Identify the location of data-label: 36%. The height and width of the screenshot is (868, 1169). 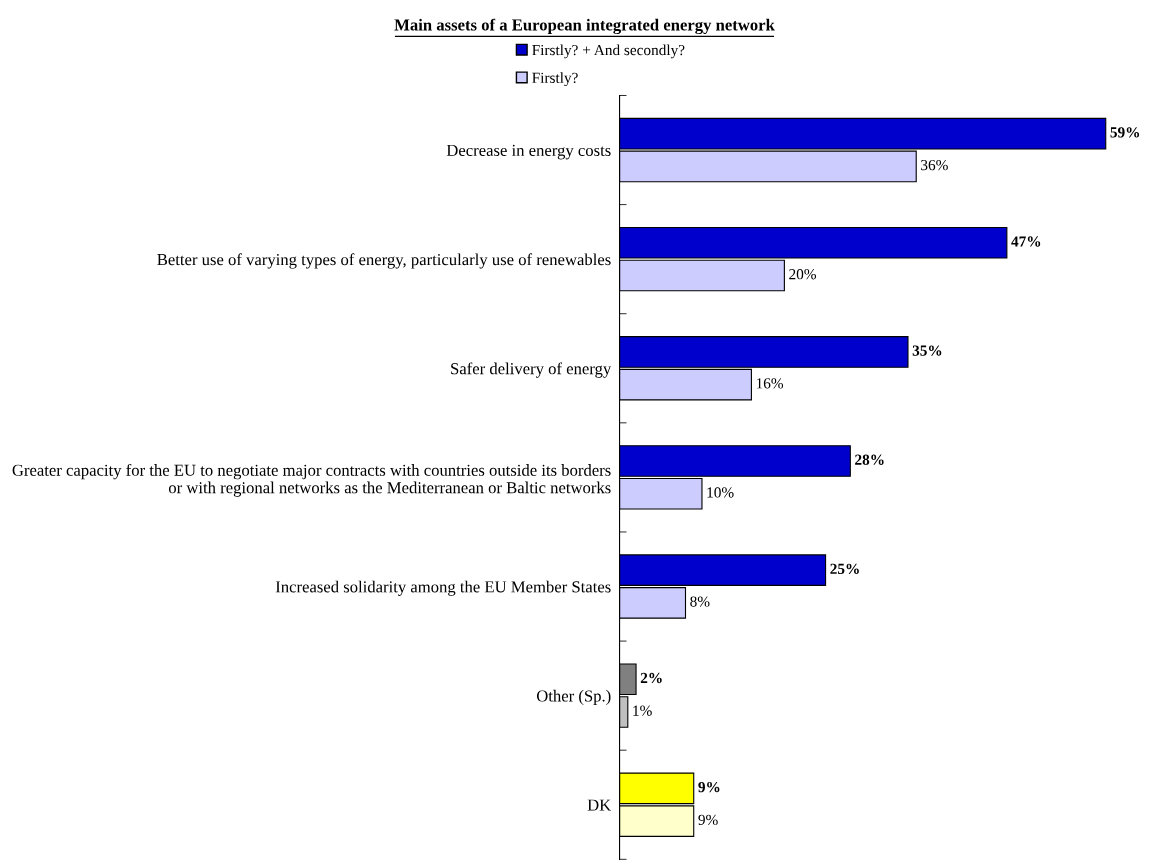
(934, 165).